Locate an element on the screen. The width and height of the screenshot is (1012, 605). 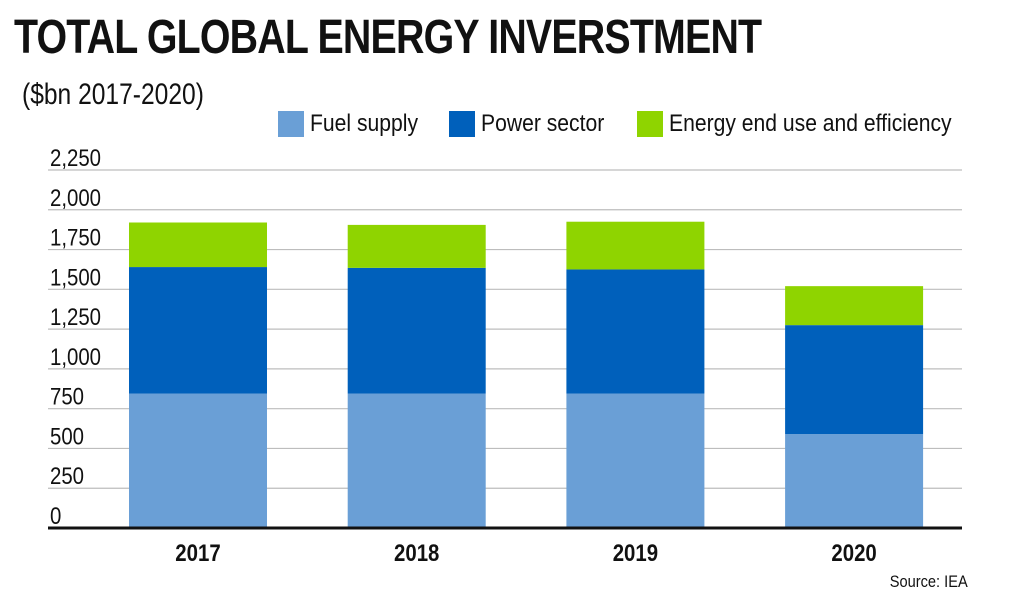
chart-title: TOTAL GLOBAL ENERGY INVERSTMENT is located at coordinates (388, 37).